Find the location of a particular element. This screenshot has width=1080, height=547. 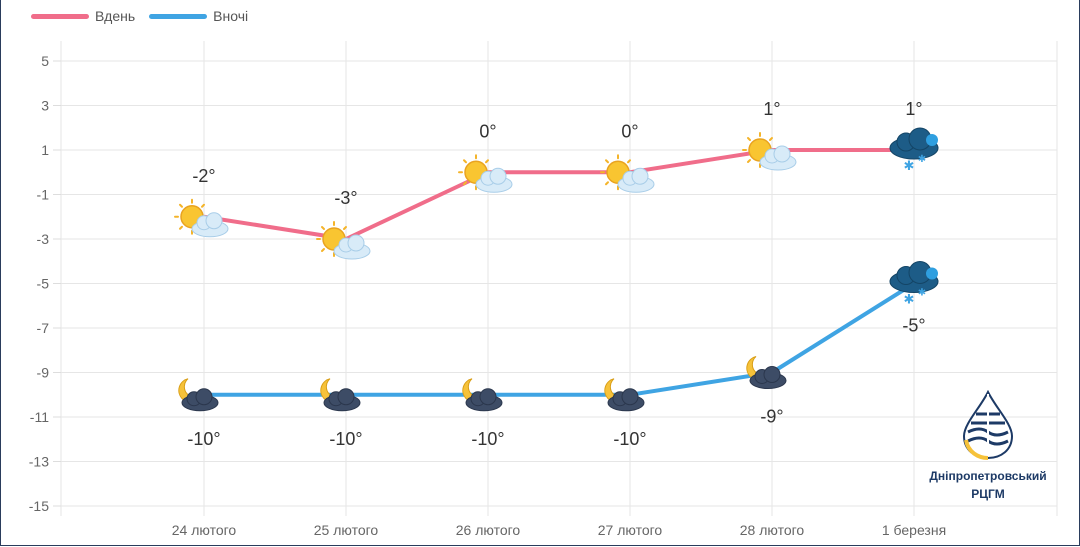

x-tick-label: 25 лютого is located at coordinates (346, 530).